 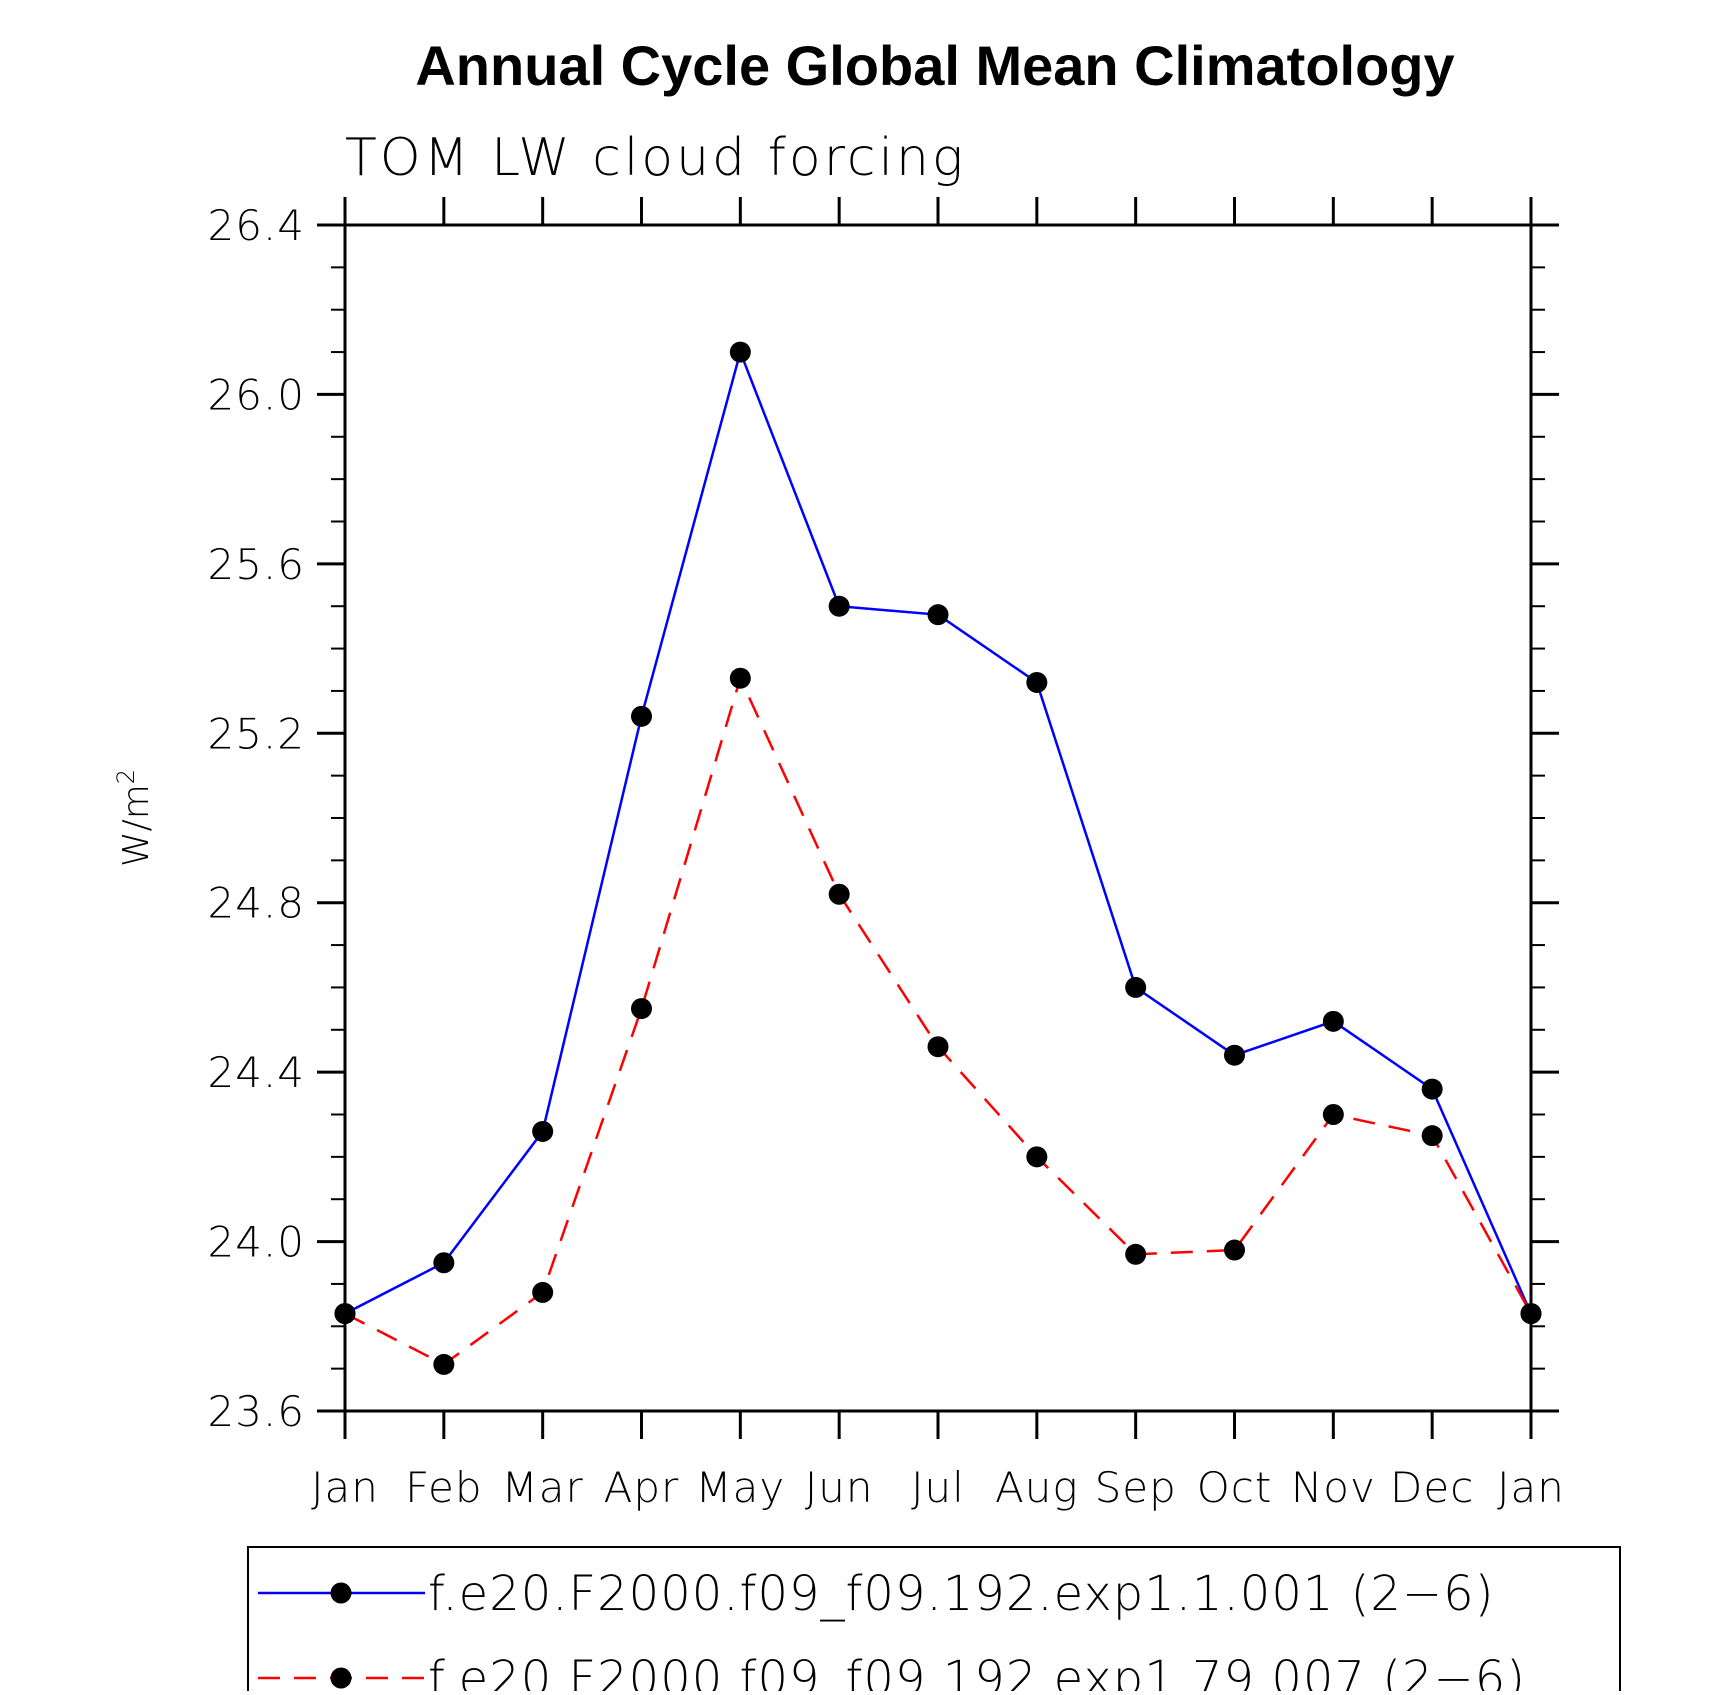 I want to click on y-tick-label: 26.4, so click(x=256, y=225).